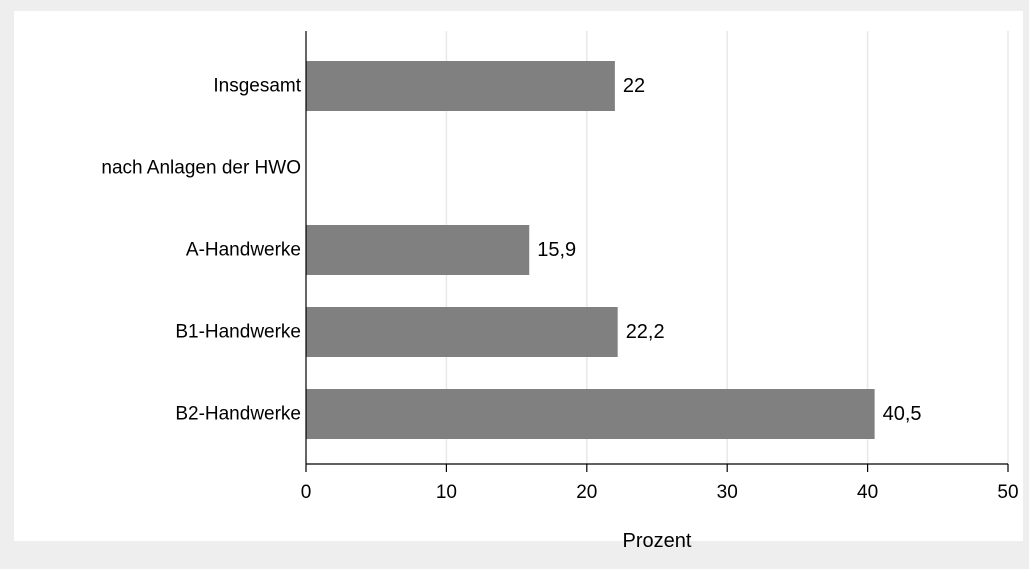  I want to click on x-tick-label-40: 40, so click(867, 492).